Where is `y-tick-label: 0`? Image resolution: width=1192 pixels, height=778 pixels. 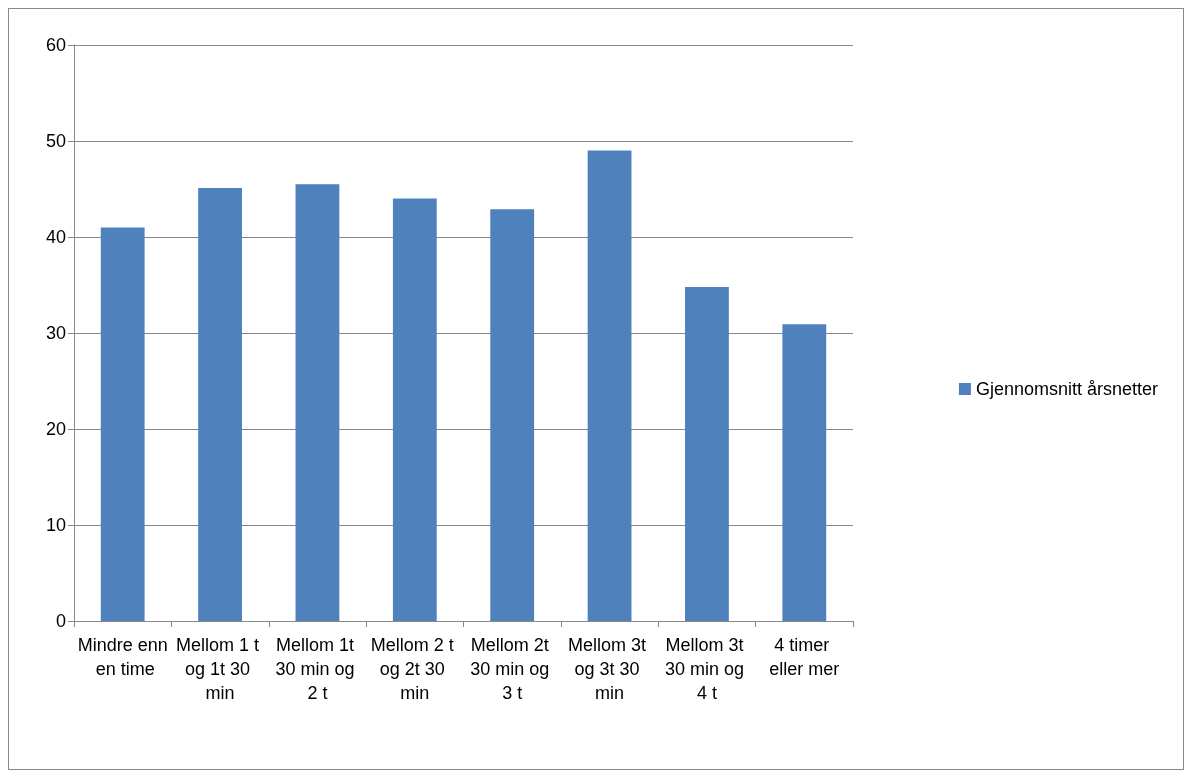
y-tick-label: 0 is located at coordinates (60, 621).